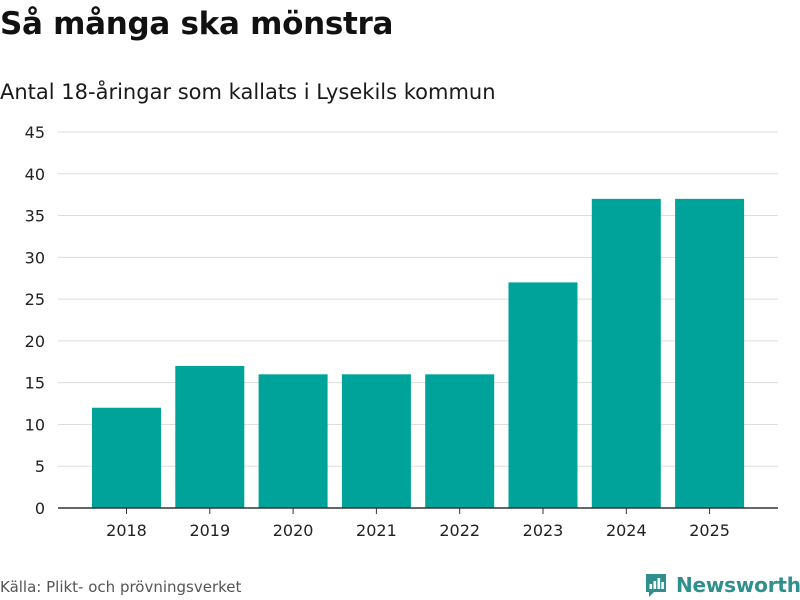 This screenshot has height=600, width=800. I want to click on y-tick-label: 20, so click(35, 341).